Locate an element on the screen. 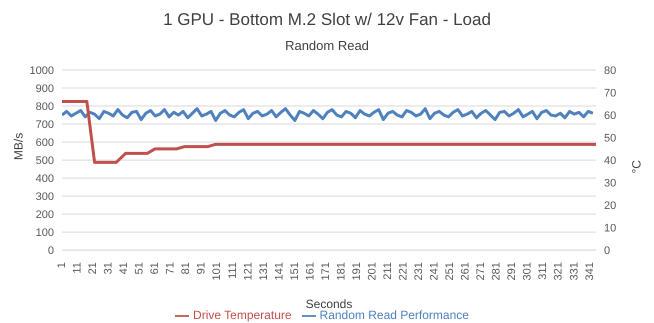  x-tick-label: 91 is located at coordinates (202, 268).